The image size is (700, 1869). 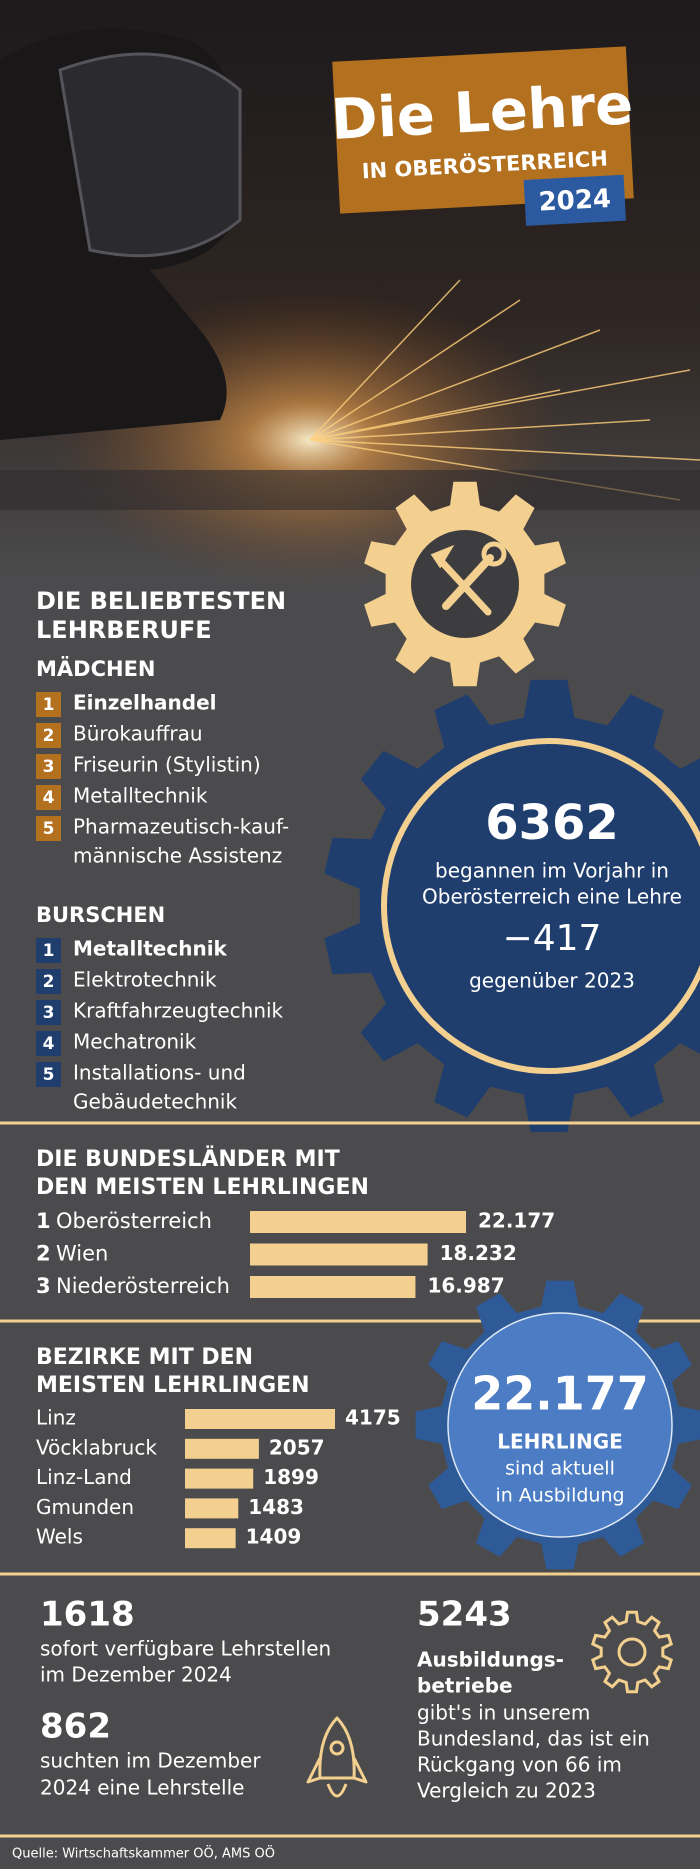 I want to click on state-name: Oberösterreich, so click(x=134, y=1221).